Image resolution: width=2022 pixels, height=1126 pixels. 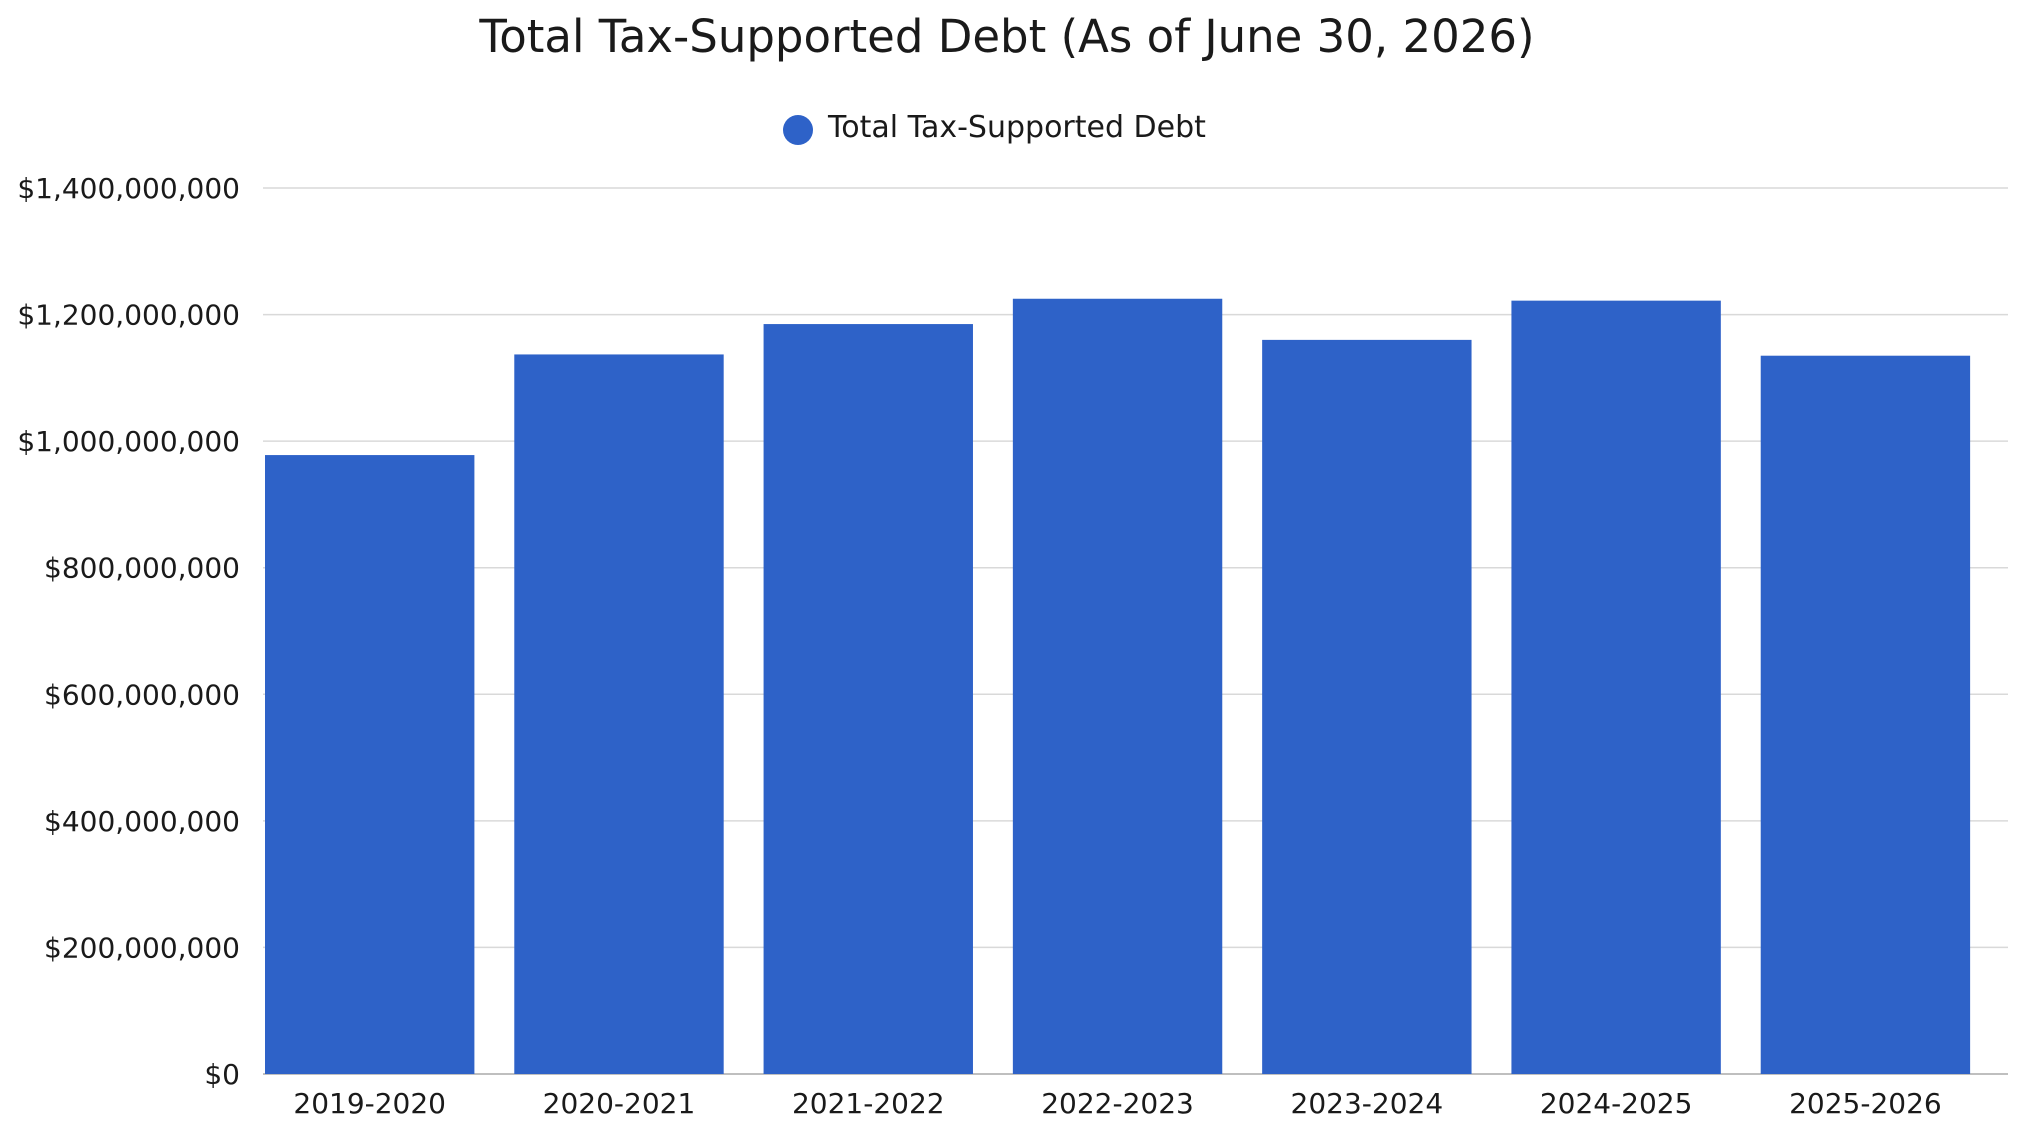 I want to click on y-tick-label: $1,200,000,000, so click(x=128, y=315).